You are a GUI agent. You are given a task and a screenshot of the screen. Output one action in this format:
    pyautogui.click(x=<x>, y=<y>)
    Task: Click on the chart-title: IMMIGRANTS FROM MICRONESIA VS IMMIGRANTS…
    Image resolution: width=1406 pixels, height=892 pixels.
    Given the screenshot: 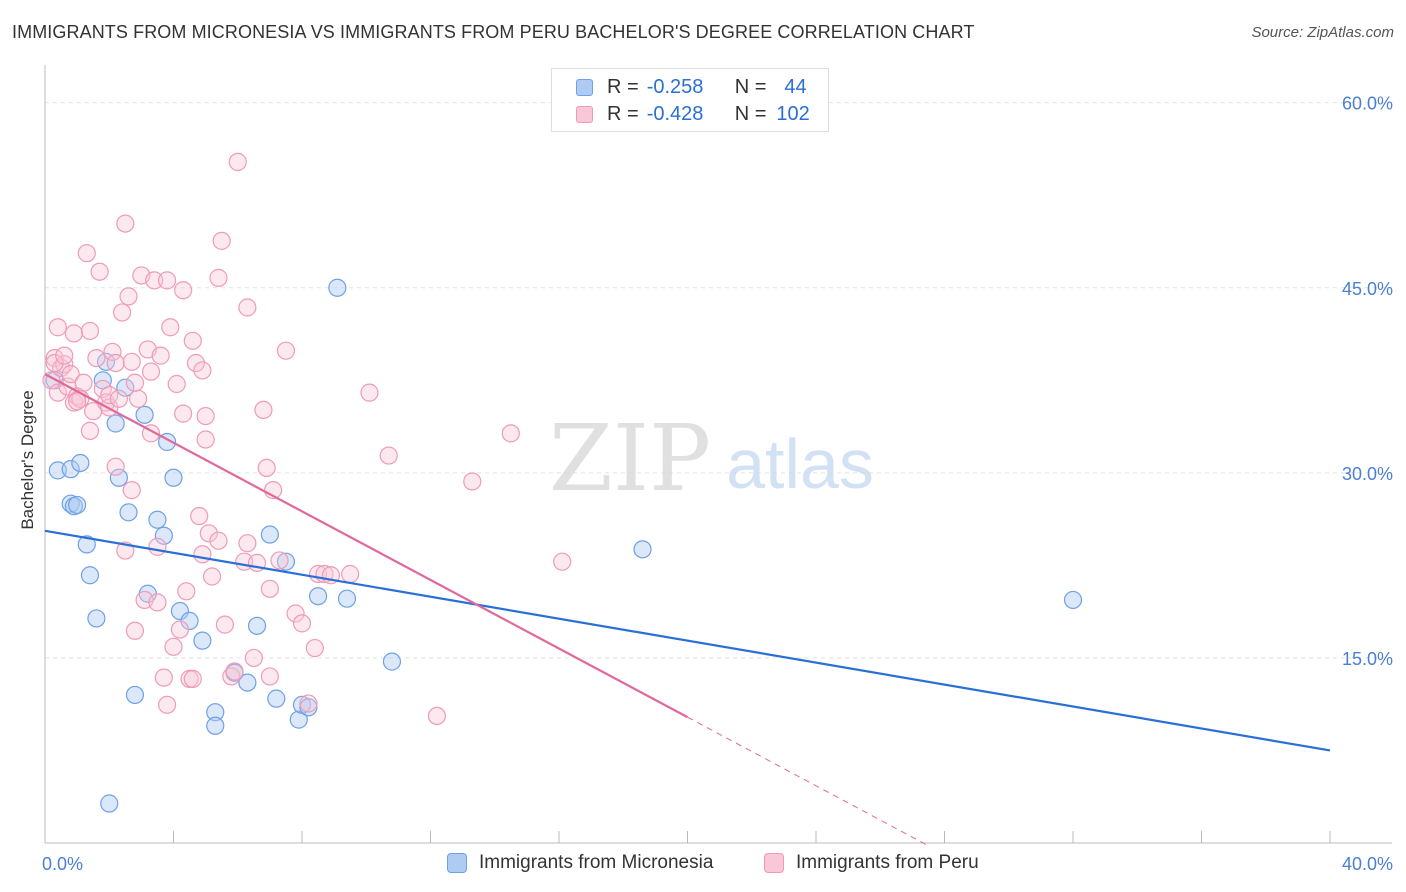 What is the action you would take?
    pyautogui.click(x=493, y=32)
    